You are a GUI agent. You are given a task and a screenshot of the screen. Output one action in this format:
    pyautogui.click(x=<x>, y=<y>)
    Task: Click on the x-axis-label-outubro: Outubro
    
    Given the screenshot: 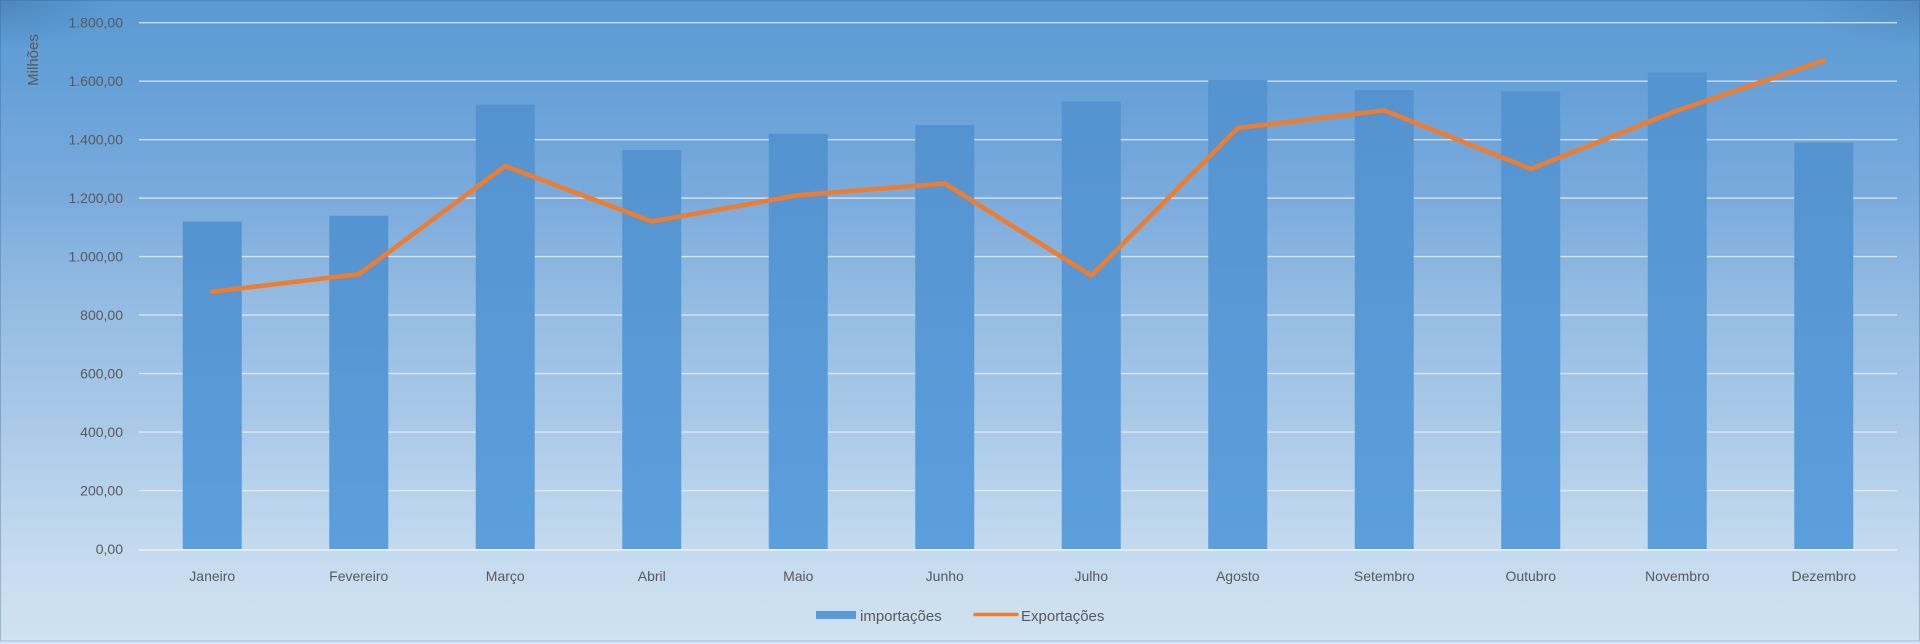 What is the action you would take?
    pyautogui.click(x=1530, y=576)
    